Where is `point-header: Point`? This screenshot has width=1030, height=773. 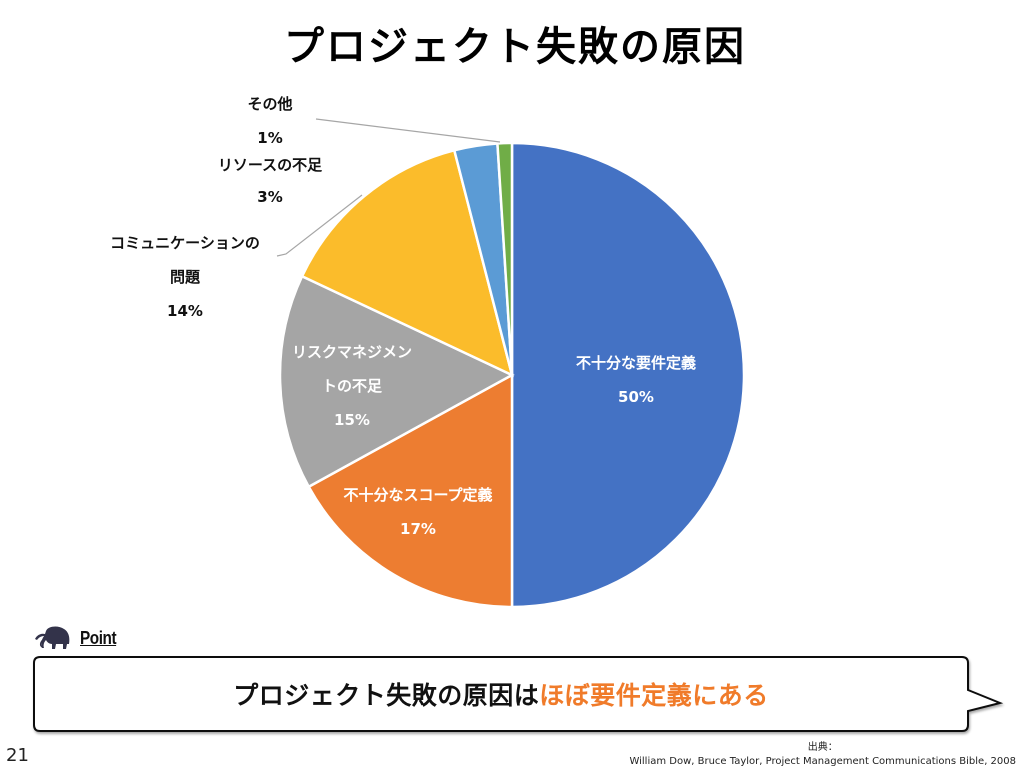 point-header: Point is located at coordinates (78, 638).